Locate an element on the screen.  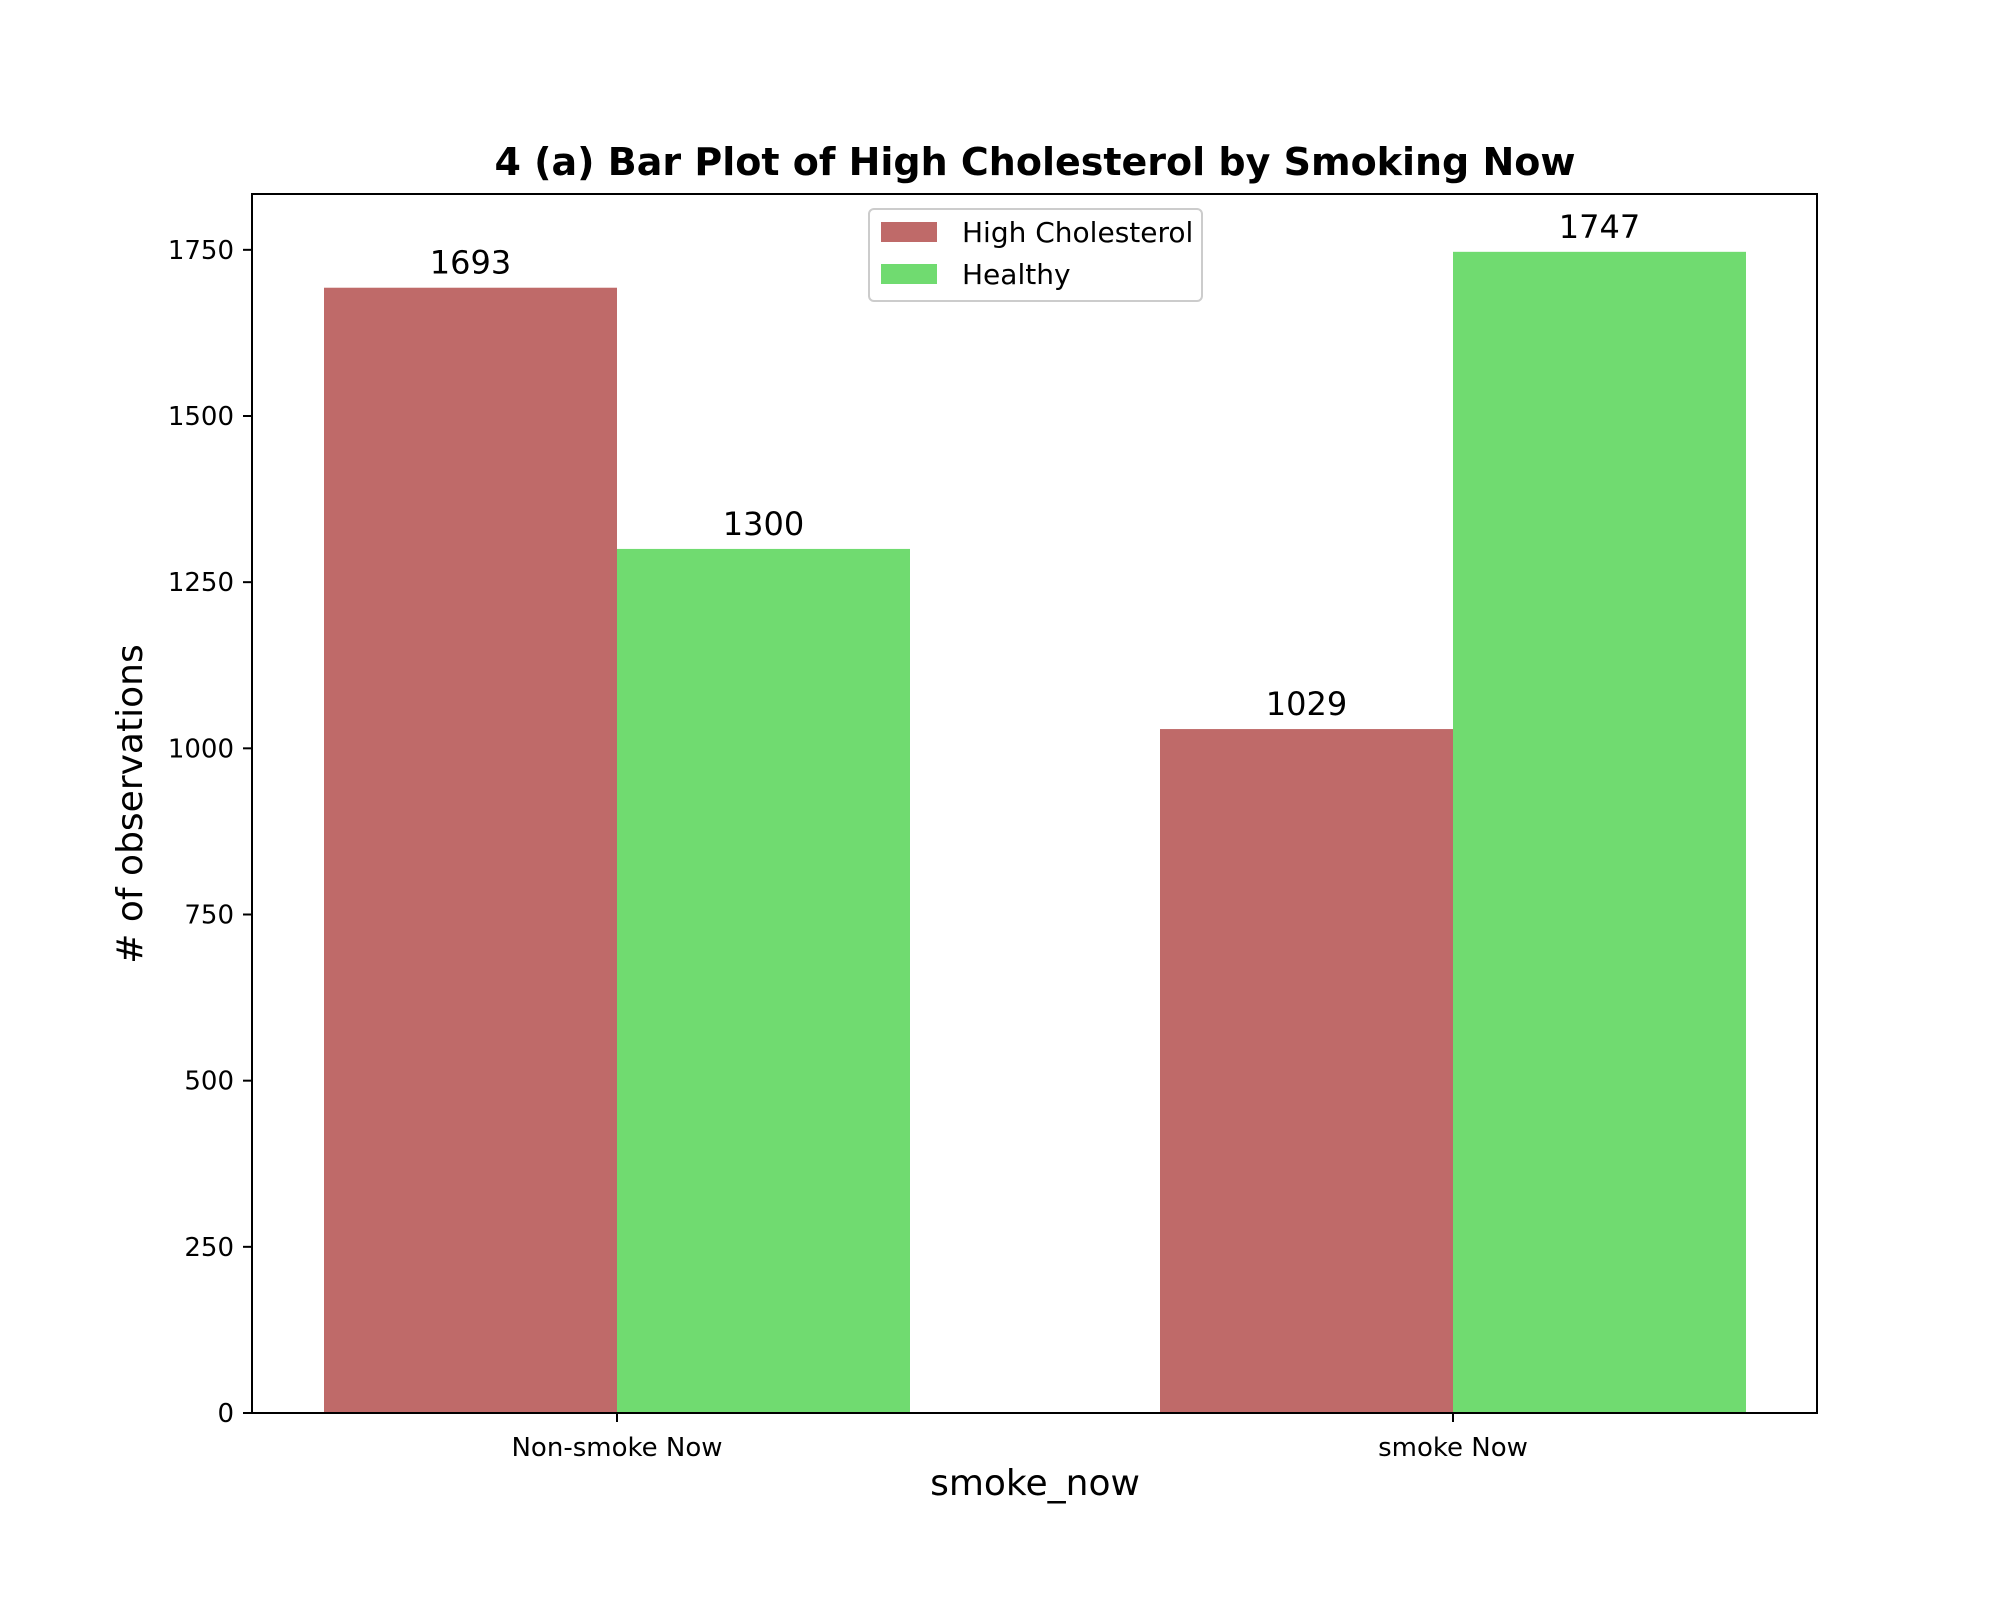
y-tick-label: 1750 is located at coordinates (201, 251).